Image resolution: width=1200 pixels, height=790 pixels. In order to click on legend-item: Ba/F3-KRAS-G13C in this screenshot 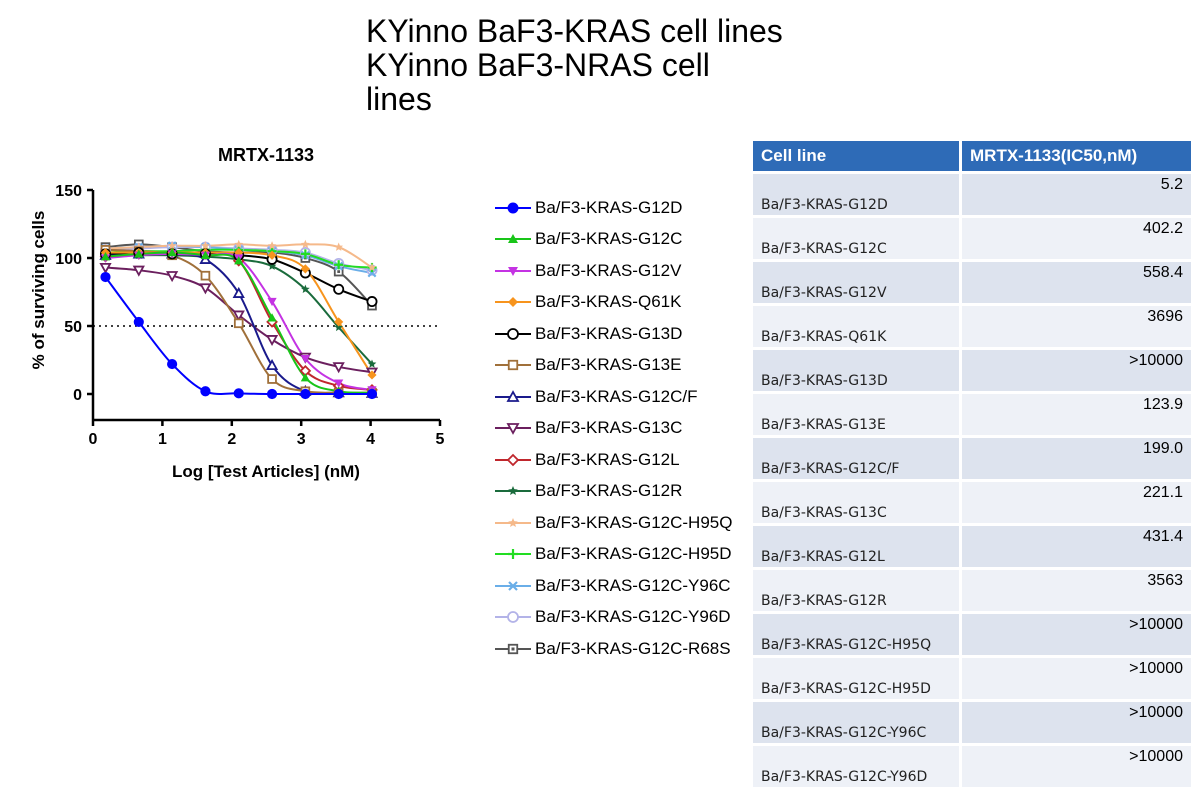, I will do `click(612, 429)`.